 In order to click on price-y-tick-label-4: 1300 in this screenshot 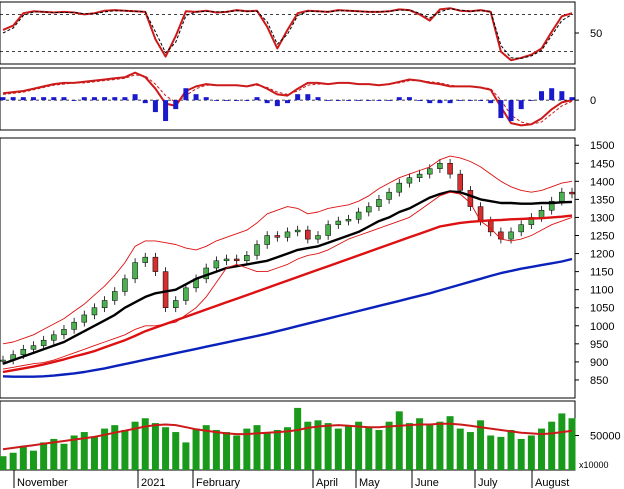, I will do `click(602, 218)`.